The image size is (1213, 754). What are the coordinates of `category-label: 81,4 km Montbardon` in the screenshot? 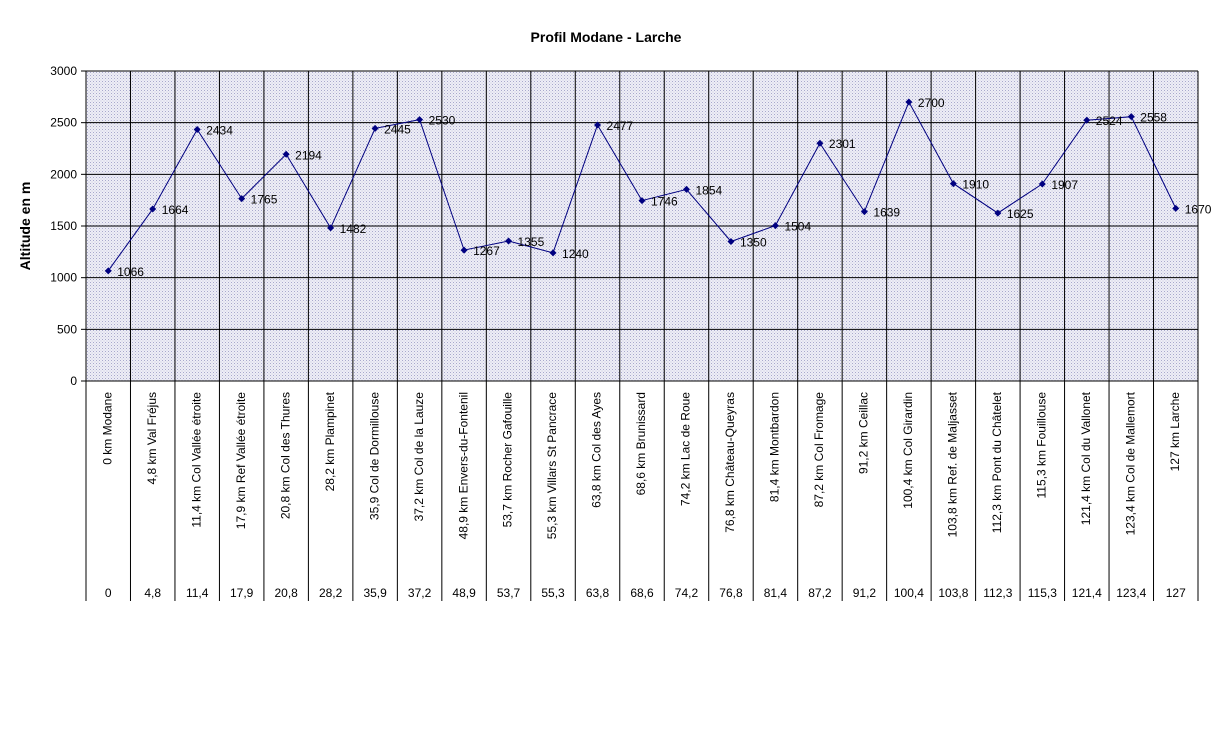 It's located at (775, 447).